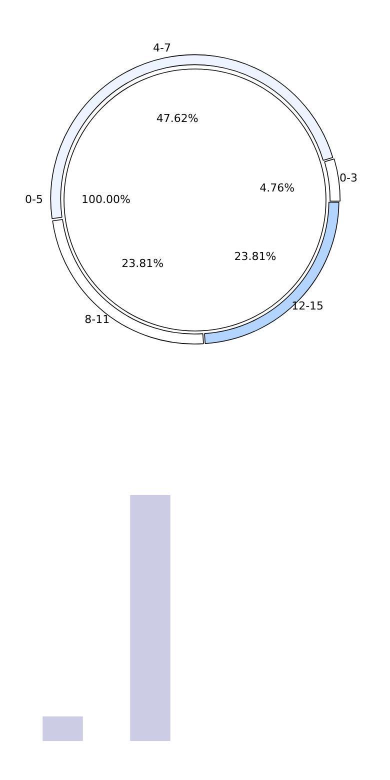 The width and height of the screenshot is (390, 780). What do you see at coordinates (308, 305) in the screenshot?
I see `slice-label: 12-15` at bounding box center [308, 305].